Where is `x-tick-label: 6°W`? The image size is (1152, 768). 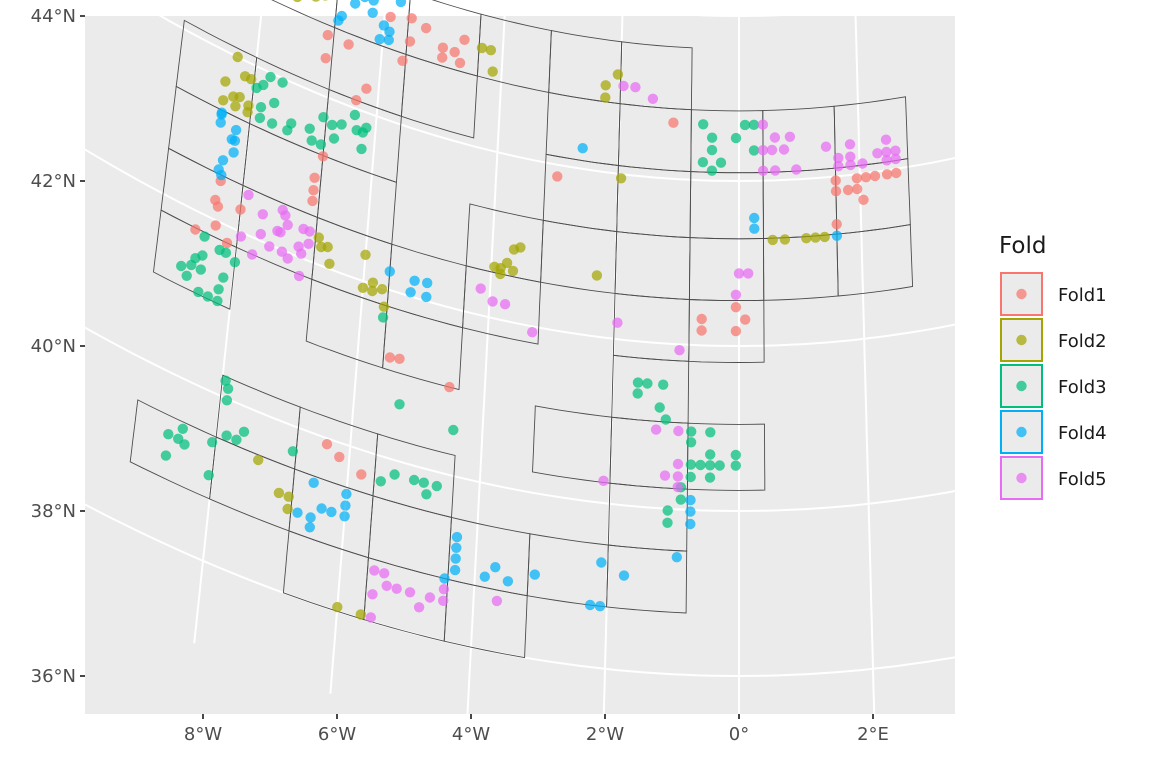
x-tick-label: 6°W is located at coordinates (337, 734).